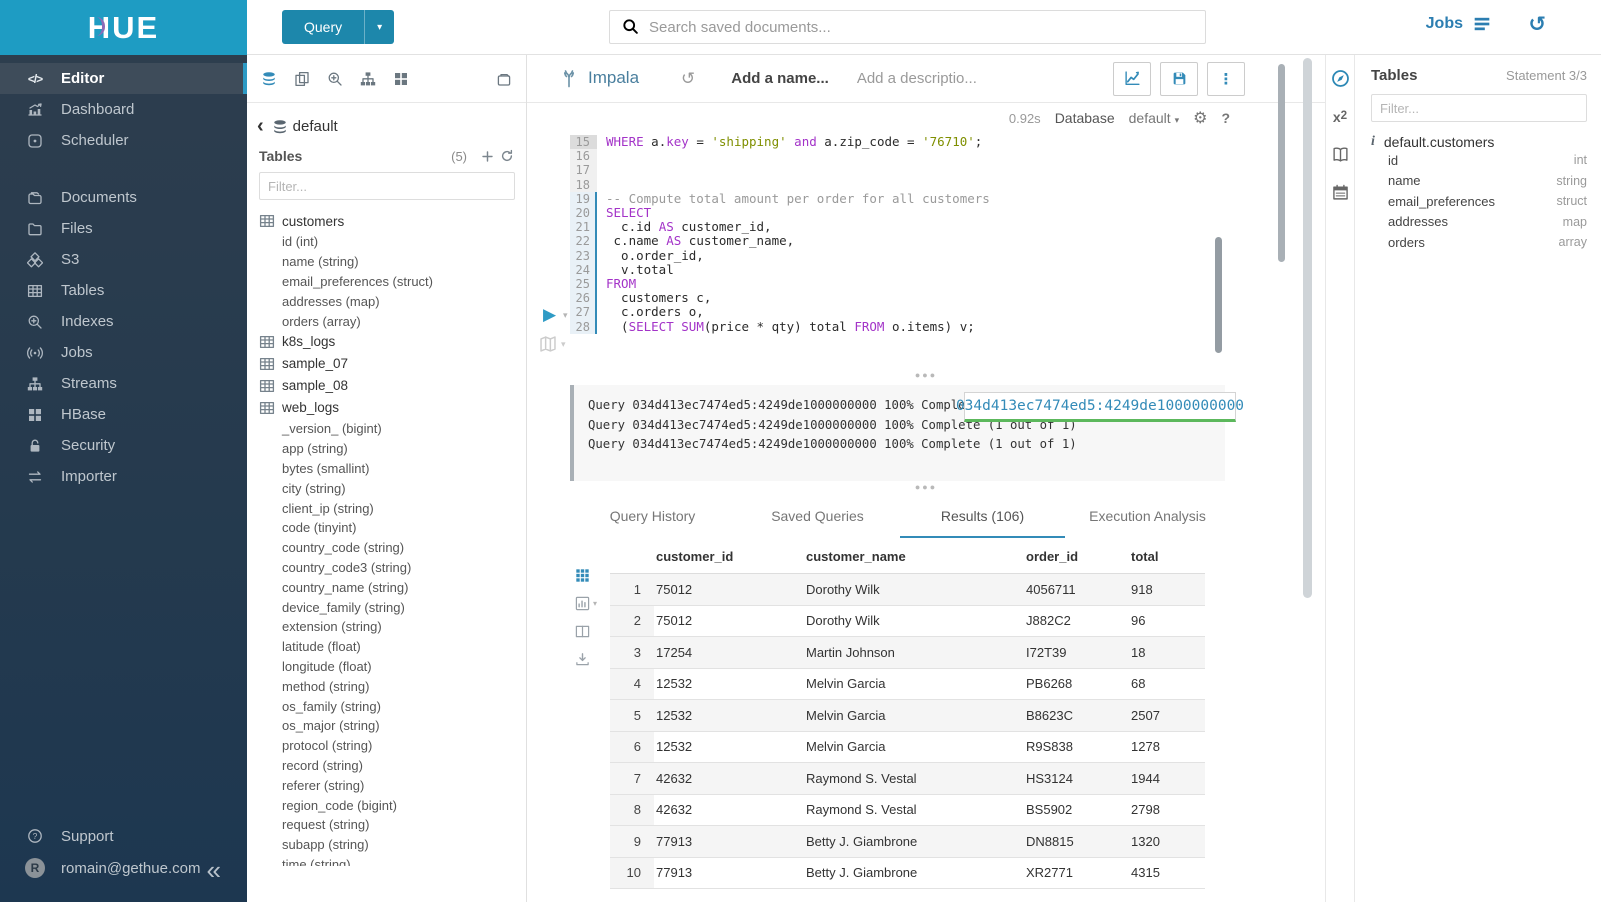 This screenshot has width=1601, height=902. I want to click on query-button: Query ▾, so click(338, 27).